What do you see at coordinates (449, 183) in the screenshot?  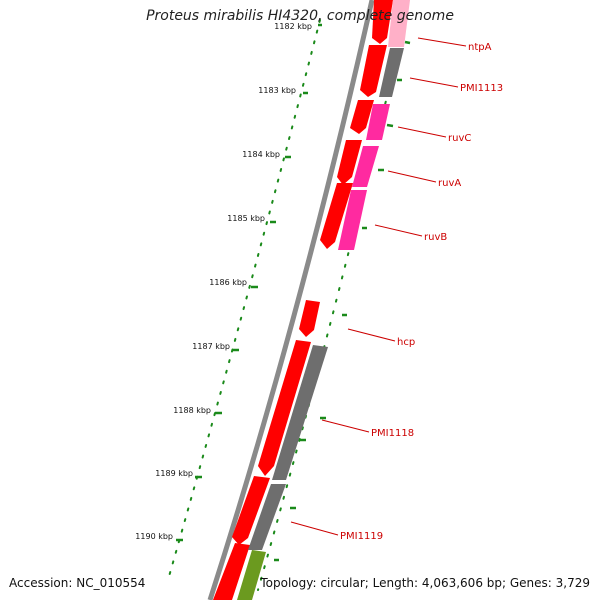 I see `gene-label-ruvA: ruvA` at bounding box center [449, 183].